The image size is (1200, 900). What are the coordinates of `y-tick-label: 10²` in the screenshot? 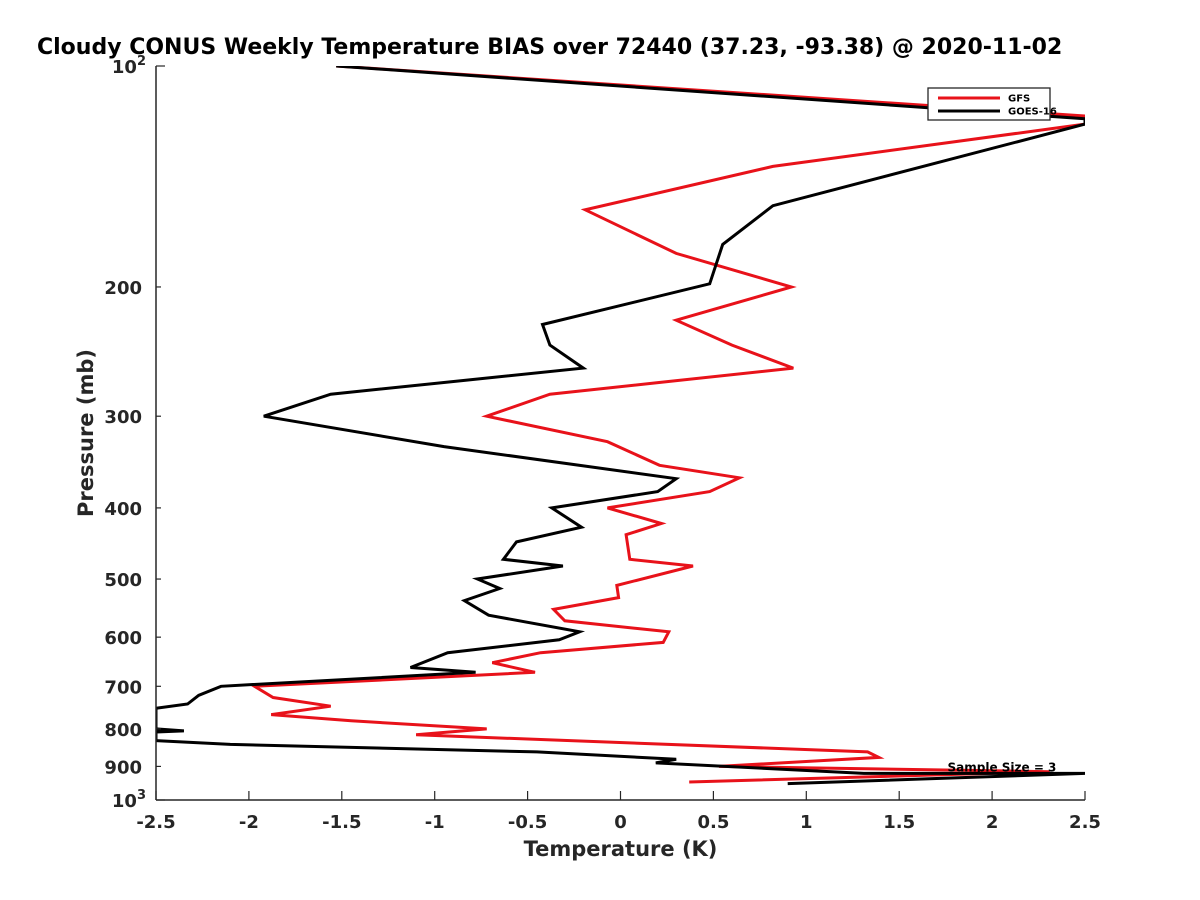 It's located at (129, 66).